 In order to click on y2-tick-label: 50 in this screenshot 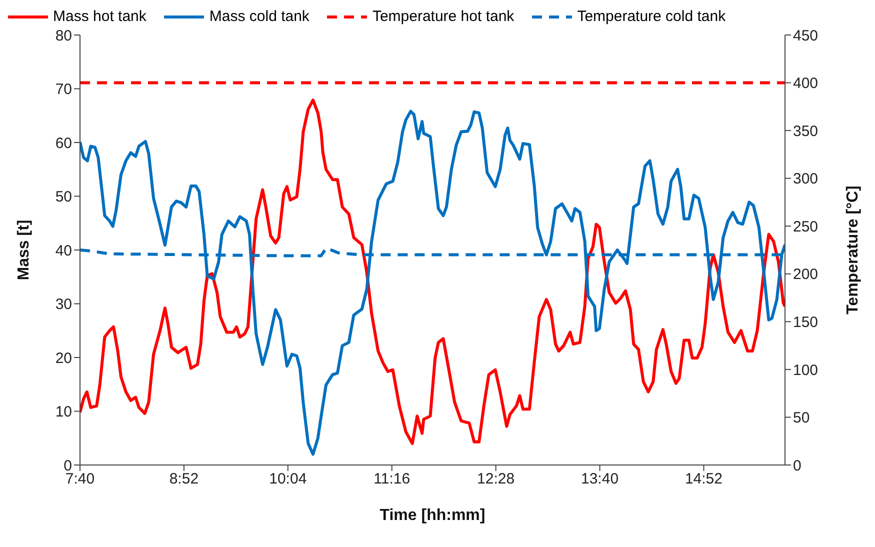, I will do `click(801, 418)`.